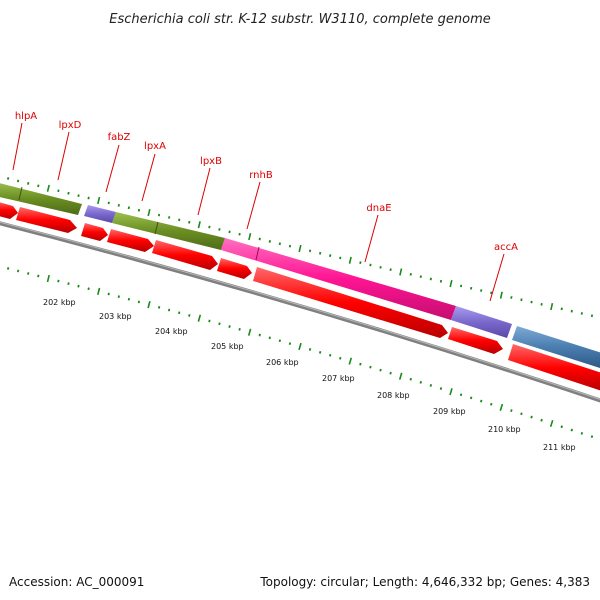  What do you see at coordinates (506, 247) in the screenshot?
I see `gene-label-accA: accA` at bounding box center [506, 247].